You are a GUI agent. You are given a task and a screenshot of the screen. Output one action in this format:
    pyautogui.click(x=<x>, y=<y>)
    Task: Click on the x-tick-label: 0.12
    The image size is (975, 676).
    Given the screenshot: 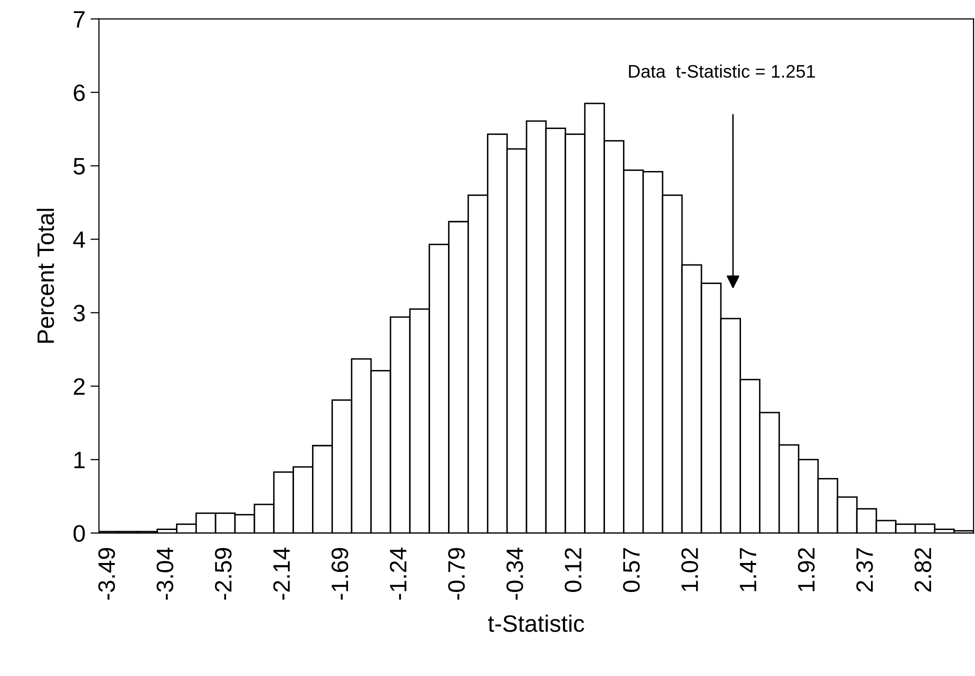 What is the action you would take?
    pyautogui.click(x=573, y=570)
    